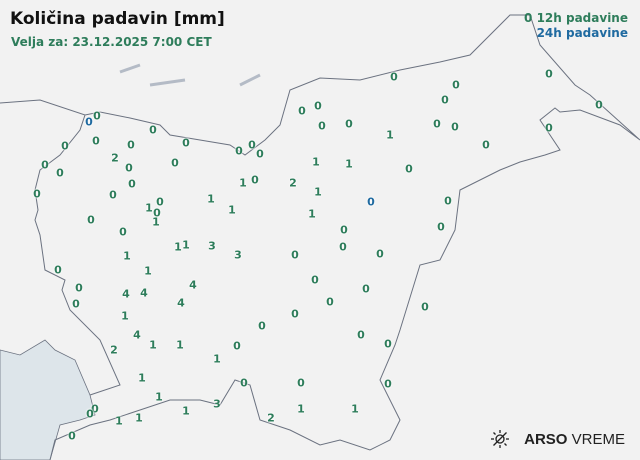  I want to click on legend-12h: 0 12h padavine, so click(576, 18).